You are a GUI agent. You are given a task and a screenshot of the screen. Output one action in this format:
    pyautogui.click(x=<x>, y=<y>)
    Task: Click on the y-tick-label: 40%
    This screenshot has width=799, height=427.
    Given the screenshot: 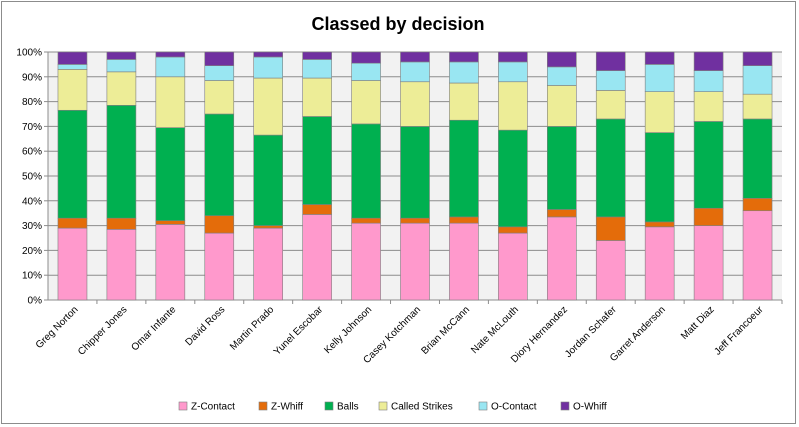 What is the action you would take?
    pyautogui.click(x=32, y=201)
    